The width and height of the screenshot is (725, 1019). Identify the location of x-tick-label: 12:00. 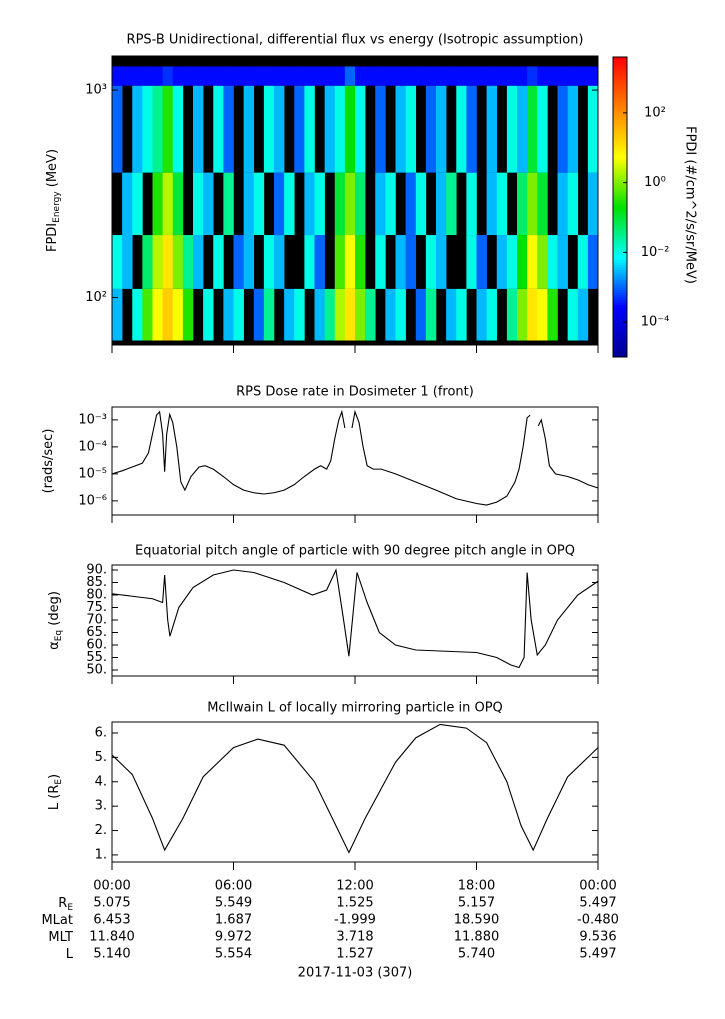
(354, 886).